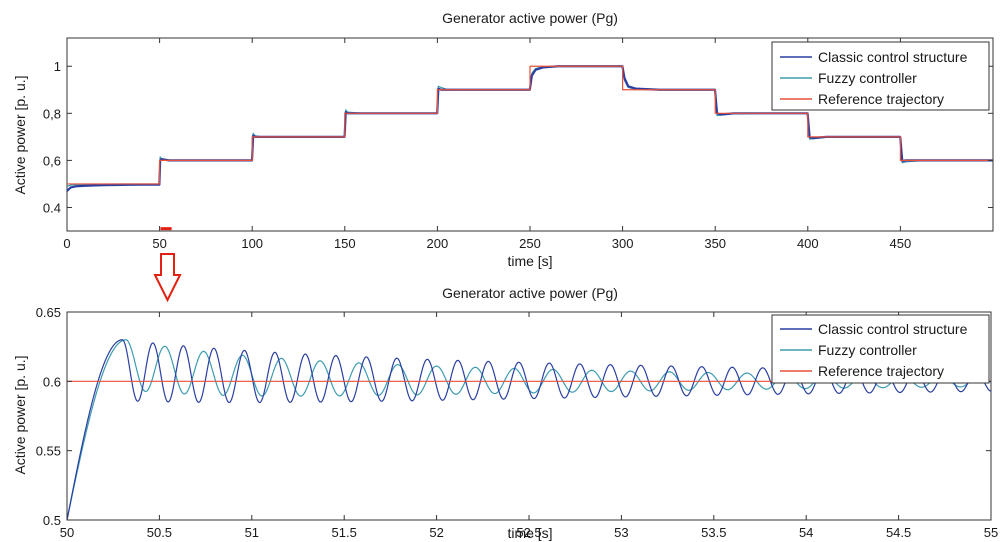  I want to click on y-tick-label: 1, so click(57, 66).